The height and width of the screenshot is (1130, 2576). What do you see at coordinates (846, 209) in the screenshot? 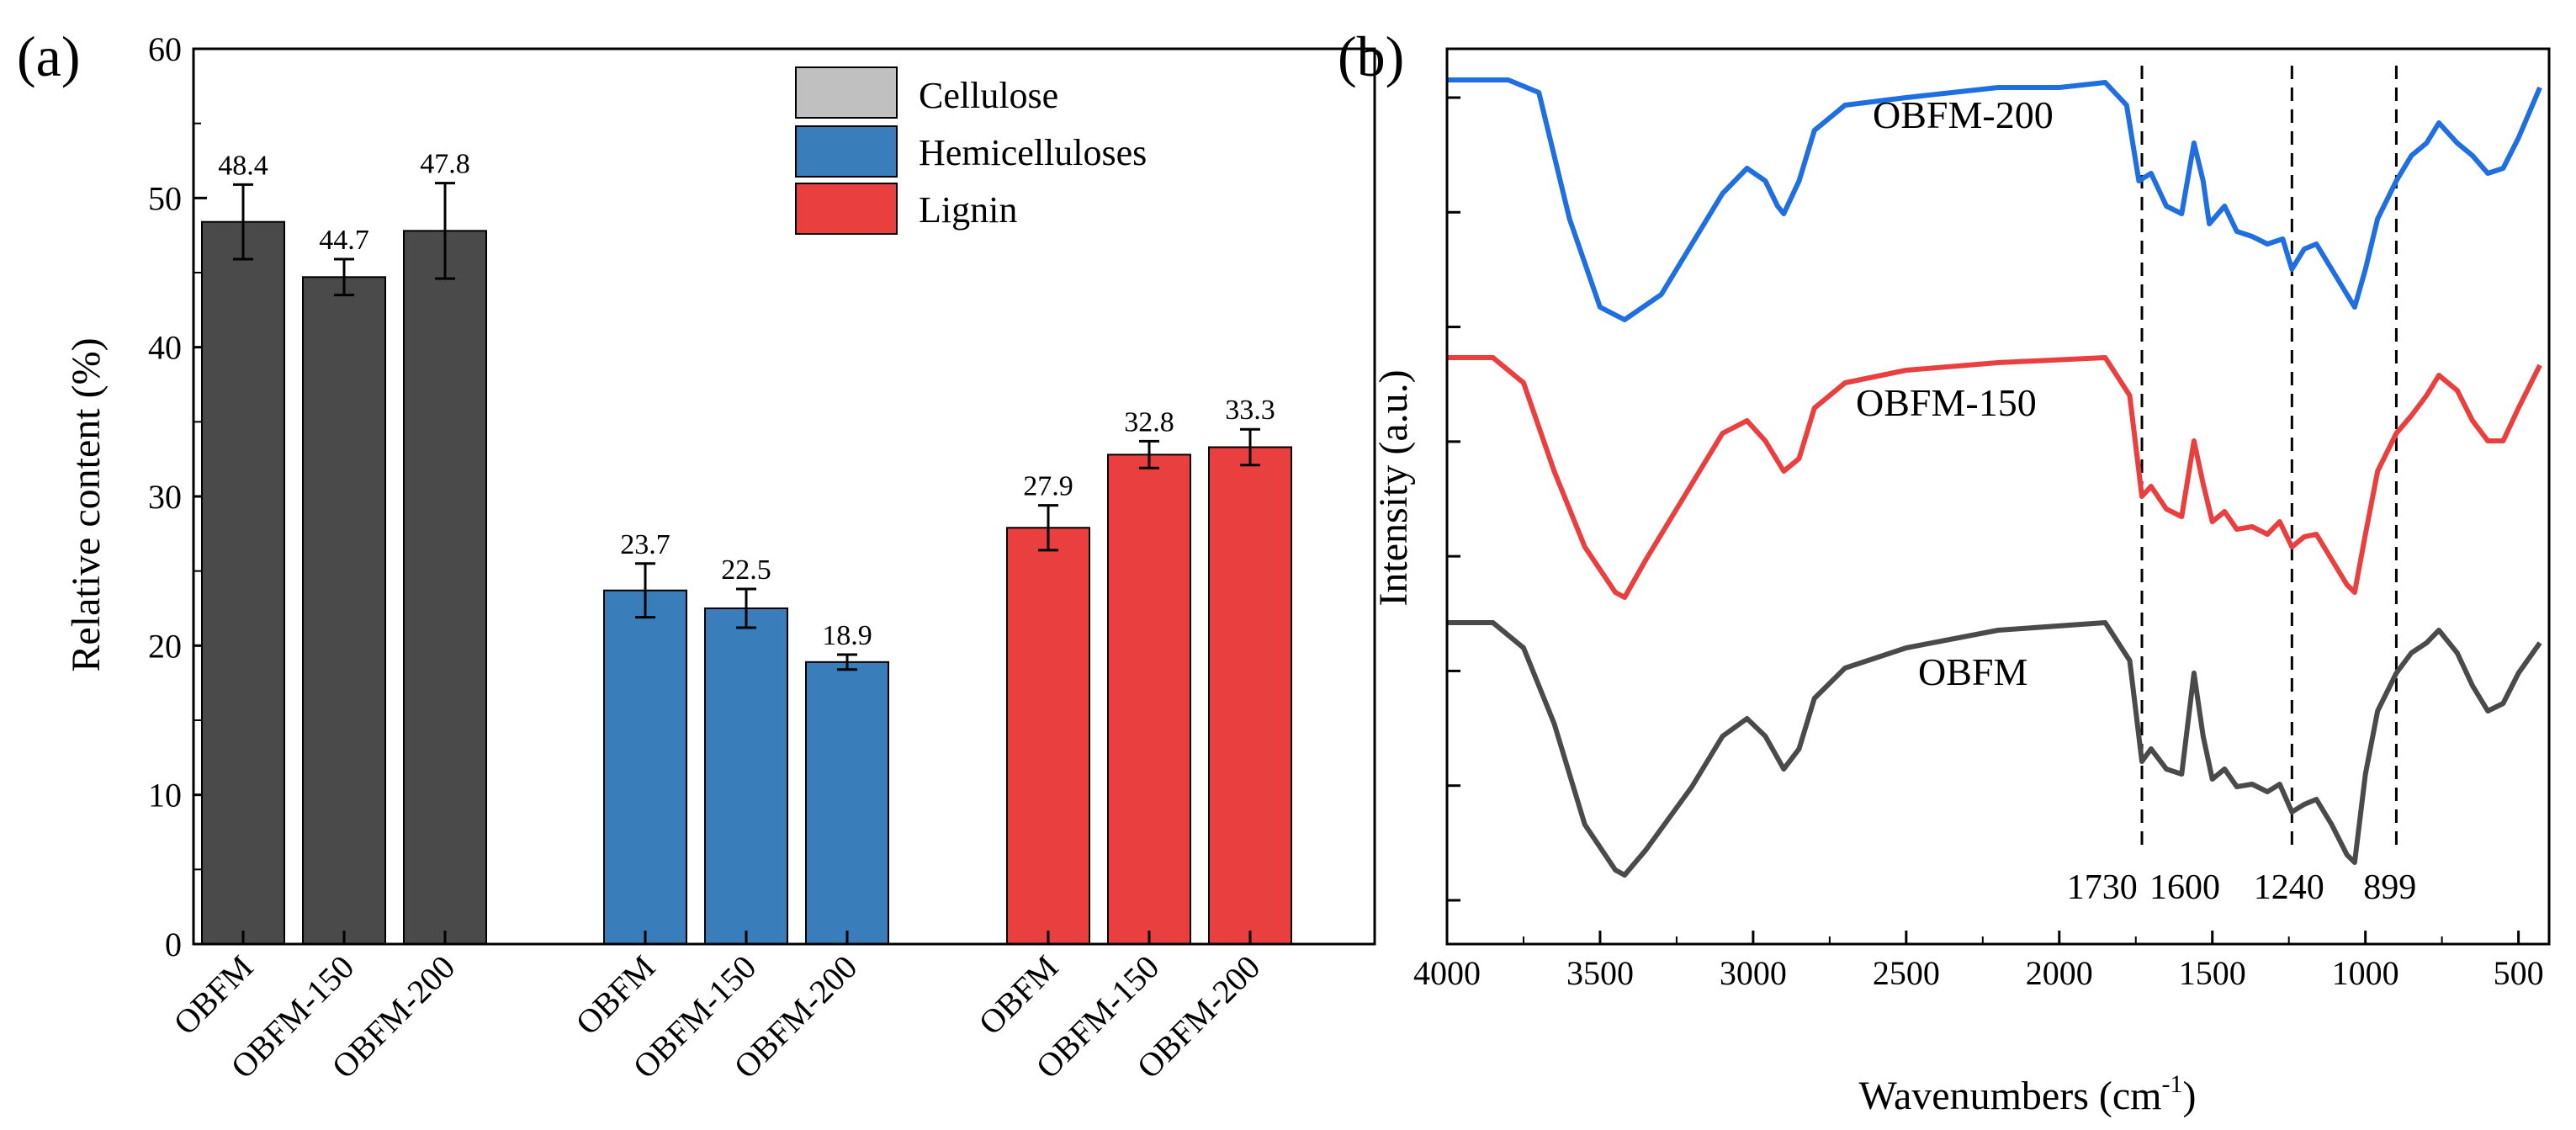
I see `legend-swatch-lignin` at bounding box center [846, 209].